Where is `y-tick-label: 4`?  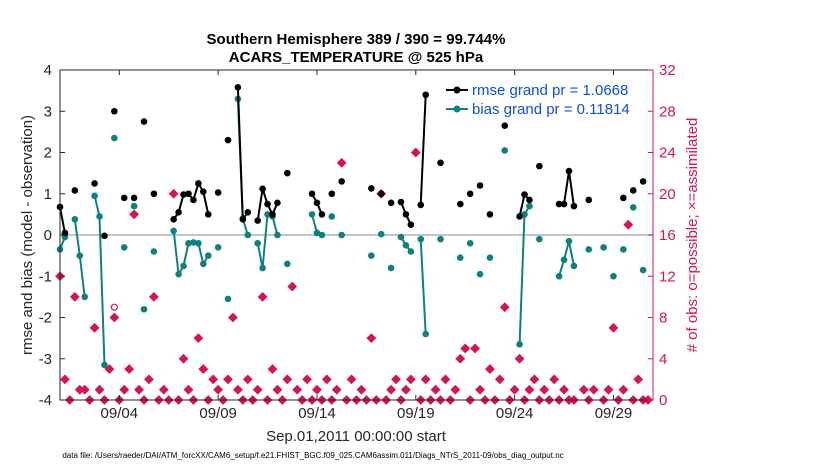 y-tick-label: 4 is located at coordinates (48, 70).